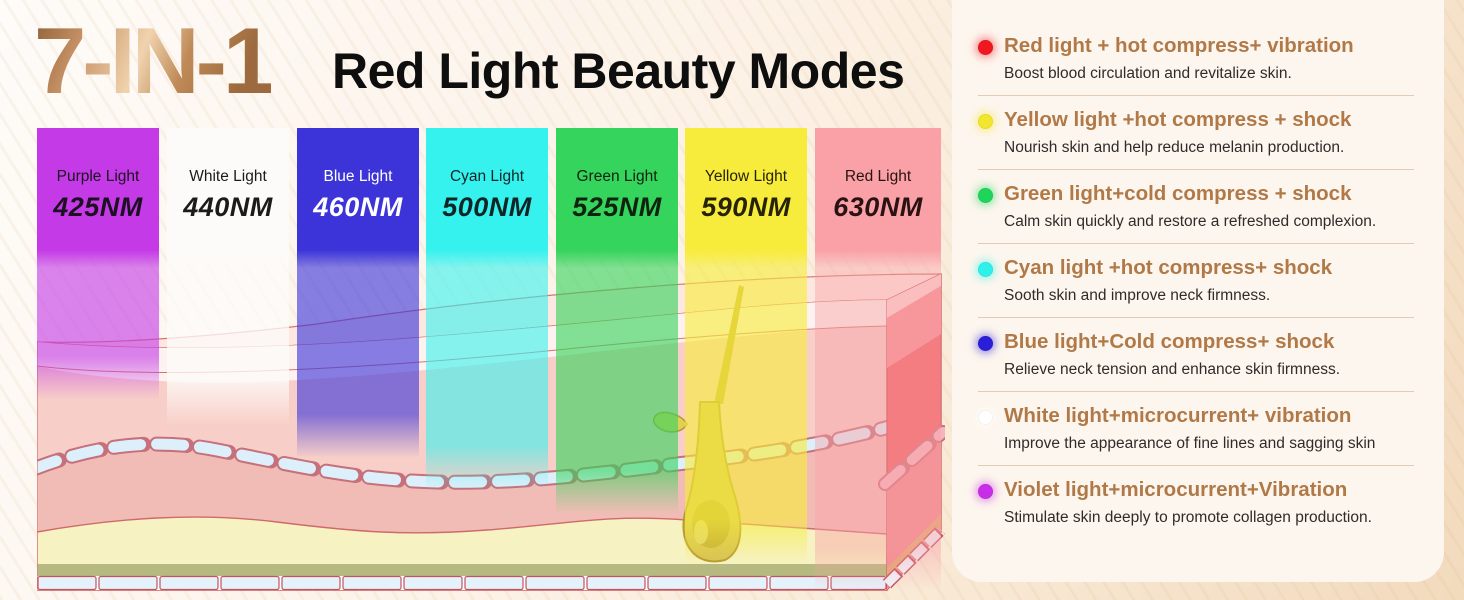 The width and height of the screenshot is (1464, 600). I want to click on light-name: Yellow Light, so click(746, 176).